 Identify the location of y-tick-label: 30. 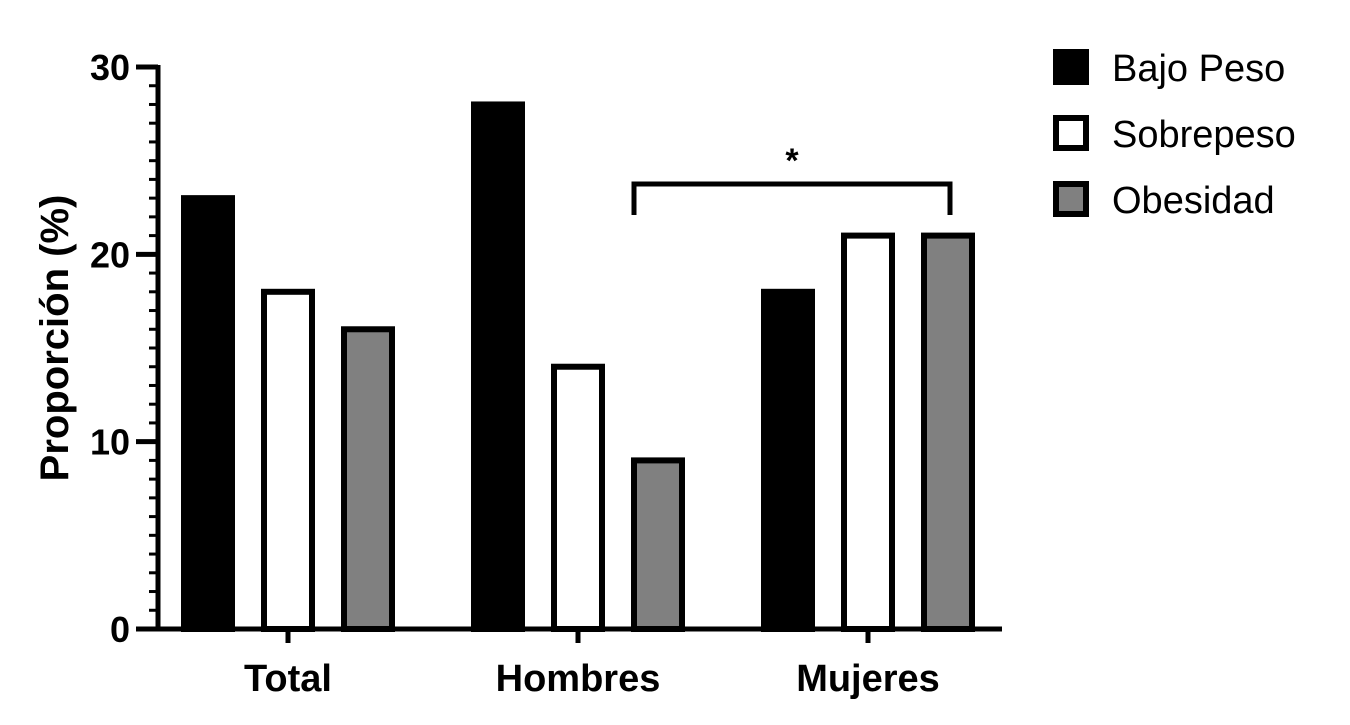
(110, 67).